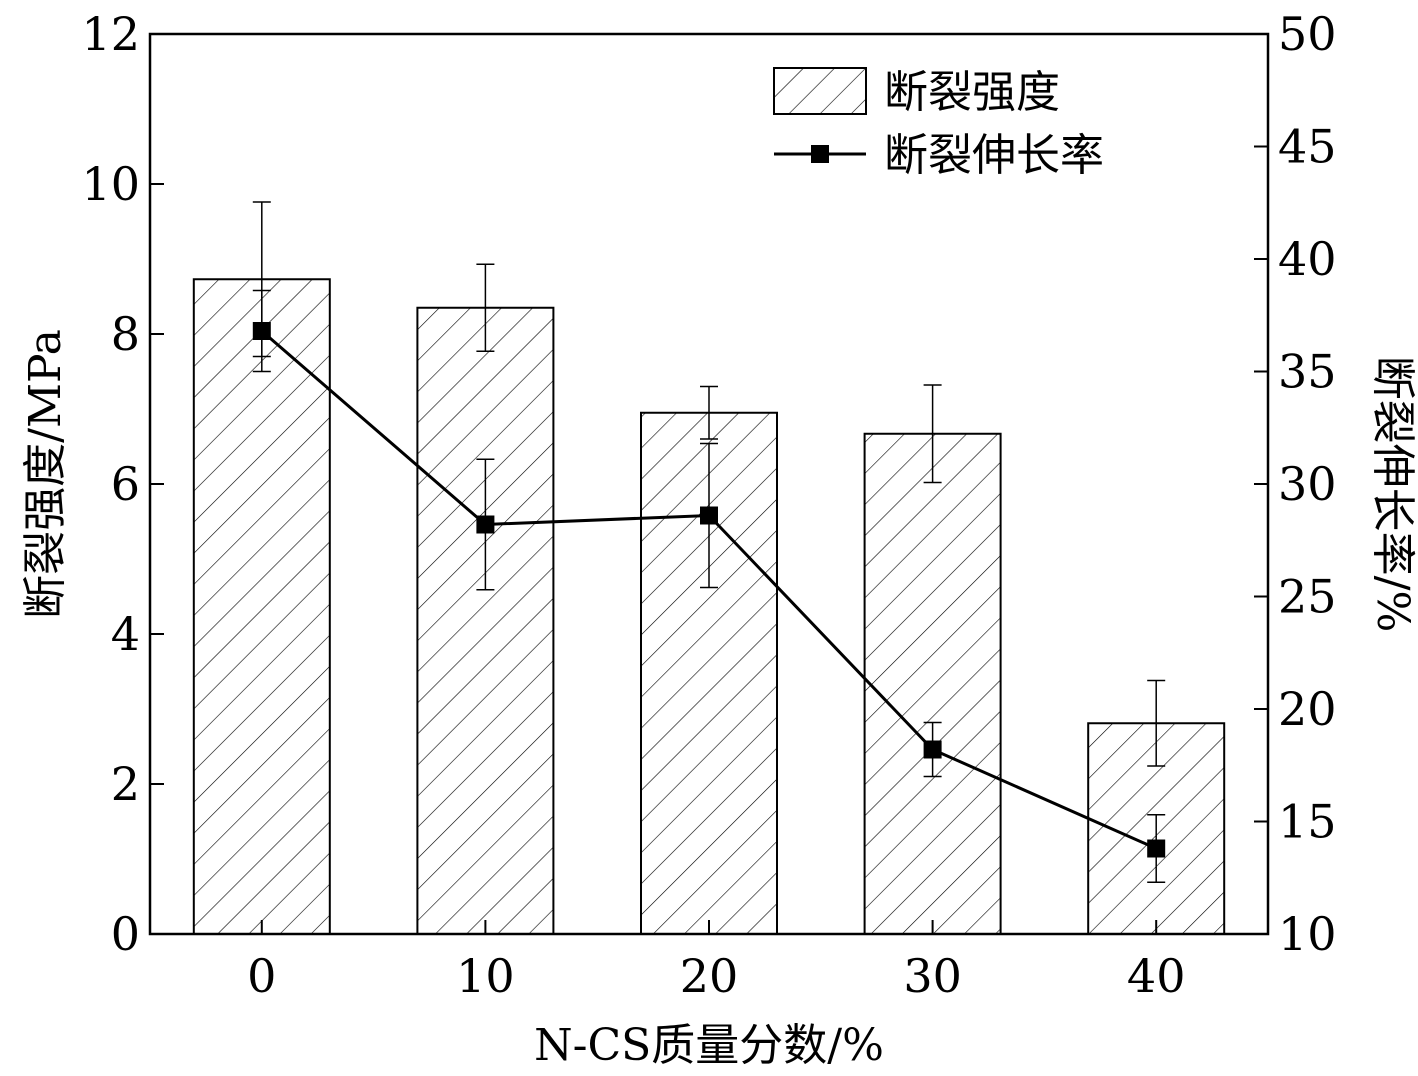 This screenshot has width=1418, height=1076. I want to click on x-tick-label-10: 10, so click(485, 976).